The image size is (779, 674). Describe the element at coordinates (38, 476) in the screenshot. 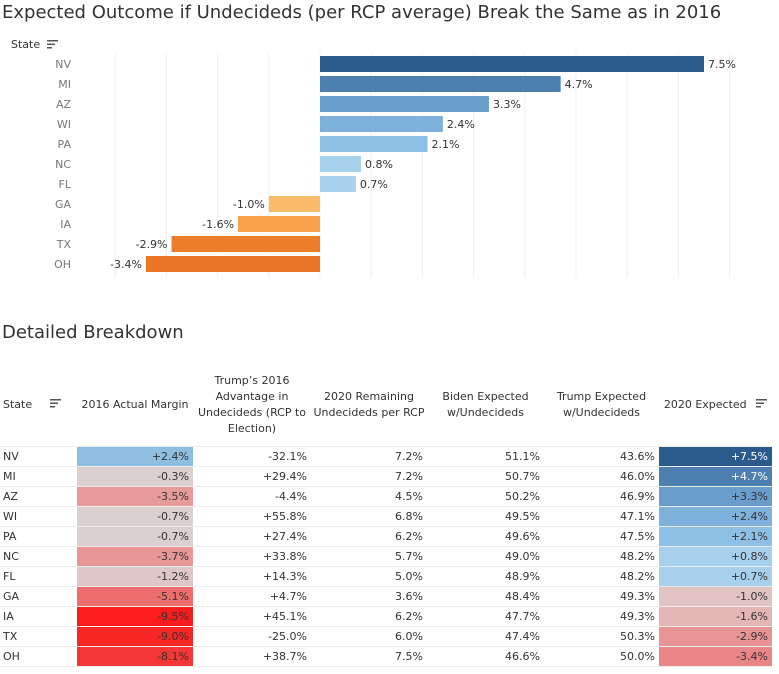

I see `state-cell: MI` at that location.